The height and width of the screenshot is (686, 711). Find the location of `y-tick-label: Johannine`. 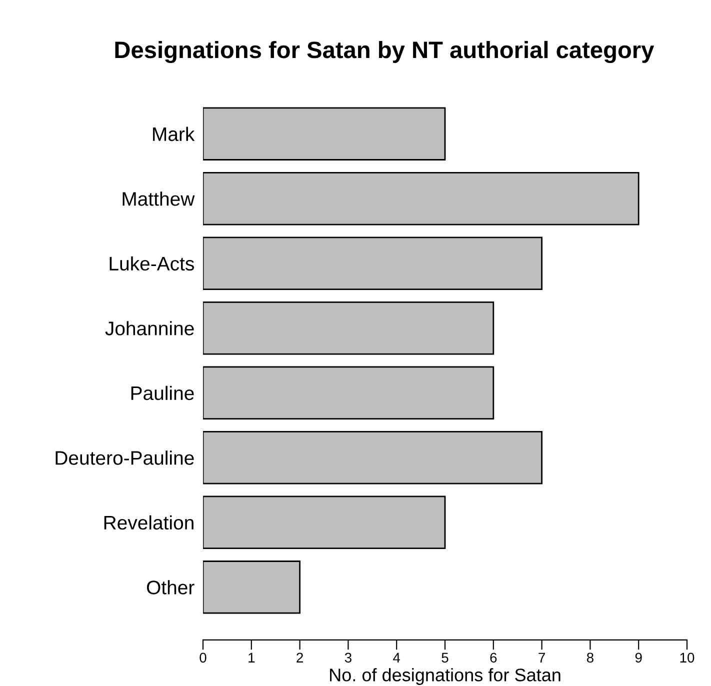

y-tick-label: Johannine is located at coordinates (149, 328).